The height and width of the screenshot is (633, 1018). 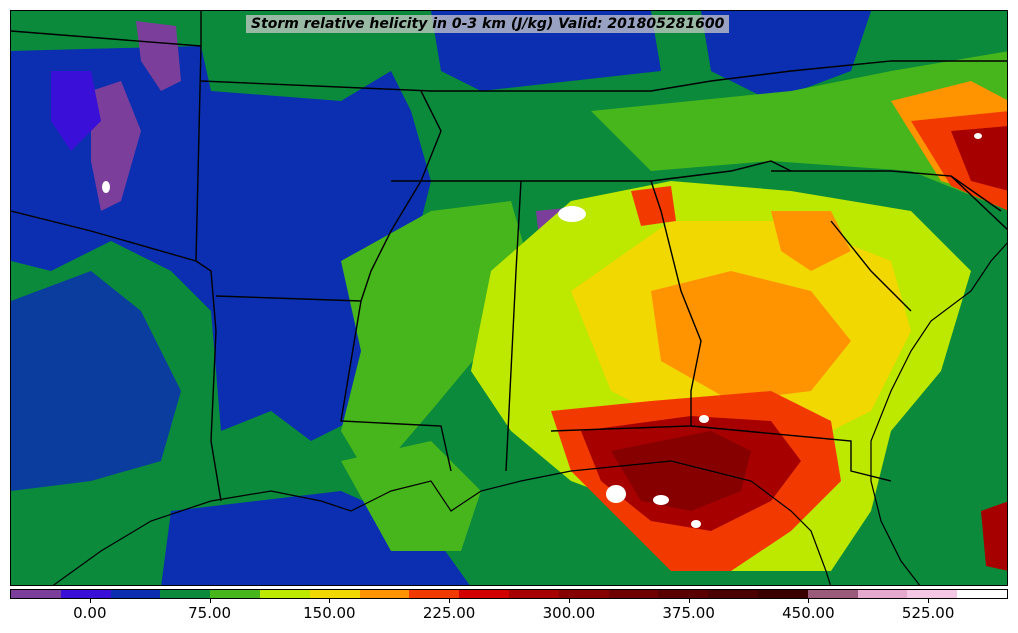 I want to click on colorbar-tick-label: 525.00, so click(x=928, y=613).